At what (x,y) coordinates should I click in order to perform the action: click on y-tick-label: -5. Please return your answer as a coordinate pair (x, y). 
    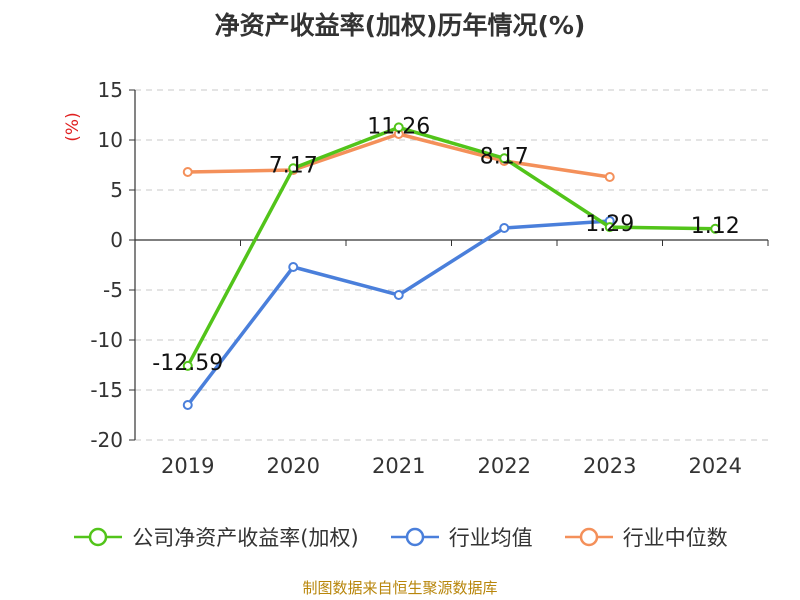
    Looking at the image, I should click on (113, 290).